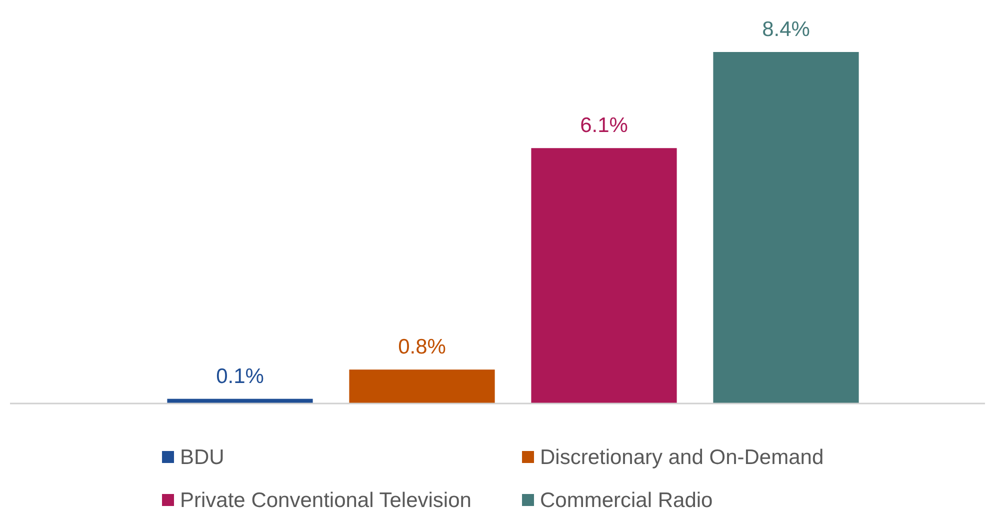 This screenshot has height=510, width=1000. What do you see at coordinates (682, 457) in the screenshot?
I see `legend-label: Discretionary and On-Demand` at bounding box center [682, 457].